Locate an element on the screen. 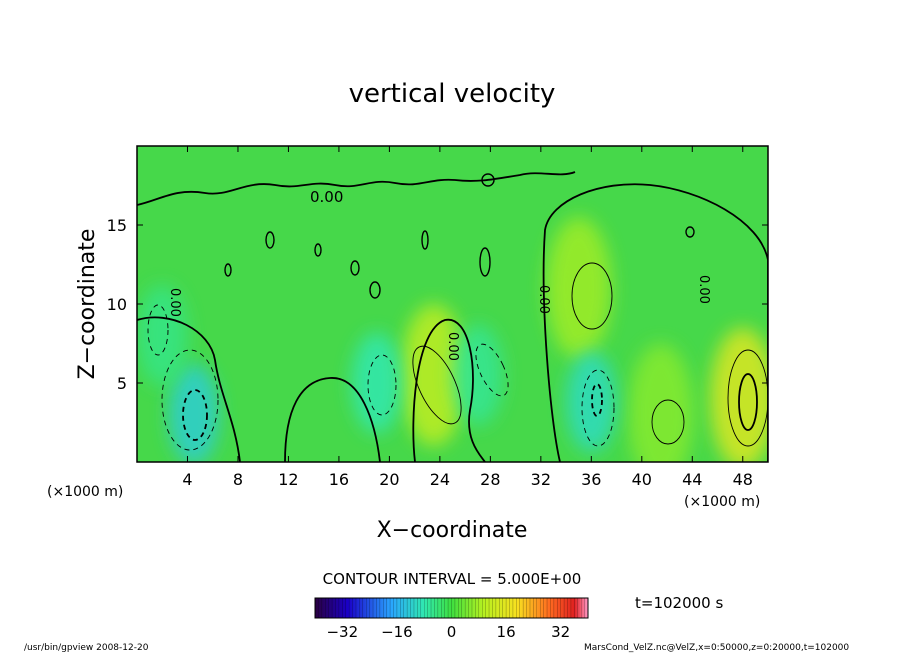 The height and width of the screenshot is (654, 904). zero-contour-top is located at coordinates (356, 188).